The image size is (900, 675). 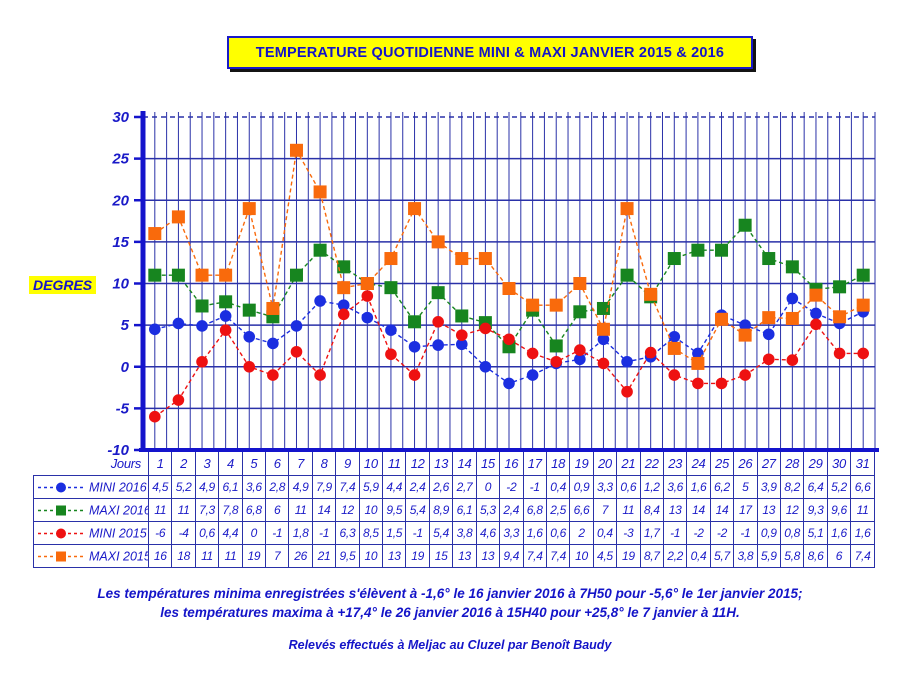 What do you see at coordinates (651, 533) in the screenshot?
I see `table-cell: 1,7` at bounding box center [651, 533].